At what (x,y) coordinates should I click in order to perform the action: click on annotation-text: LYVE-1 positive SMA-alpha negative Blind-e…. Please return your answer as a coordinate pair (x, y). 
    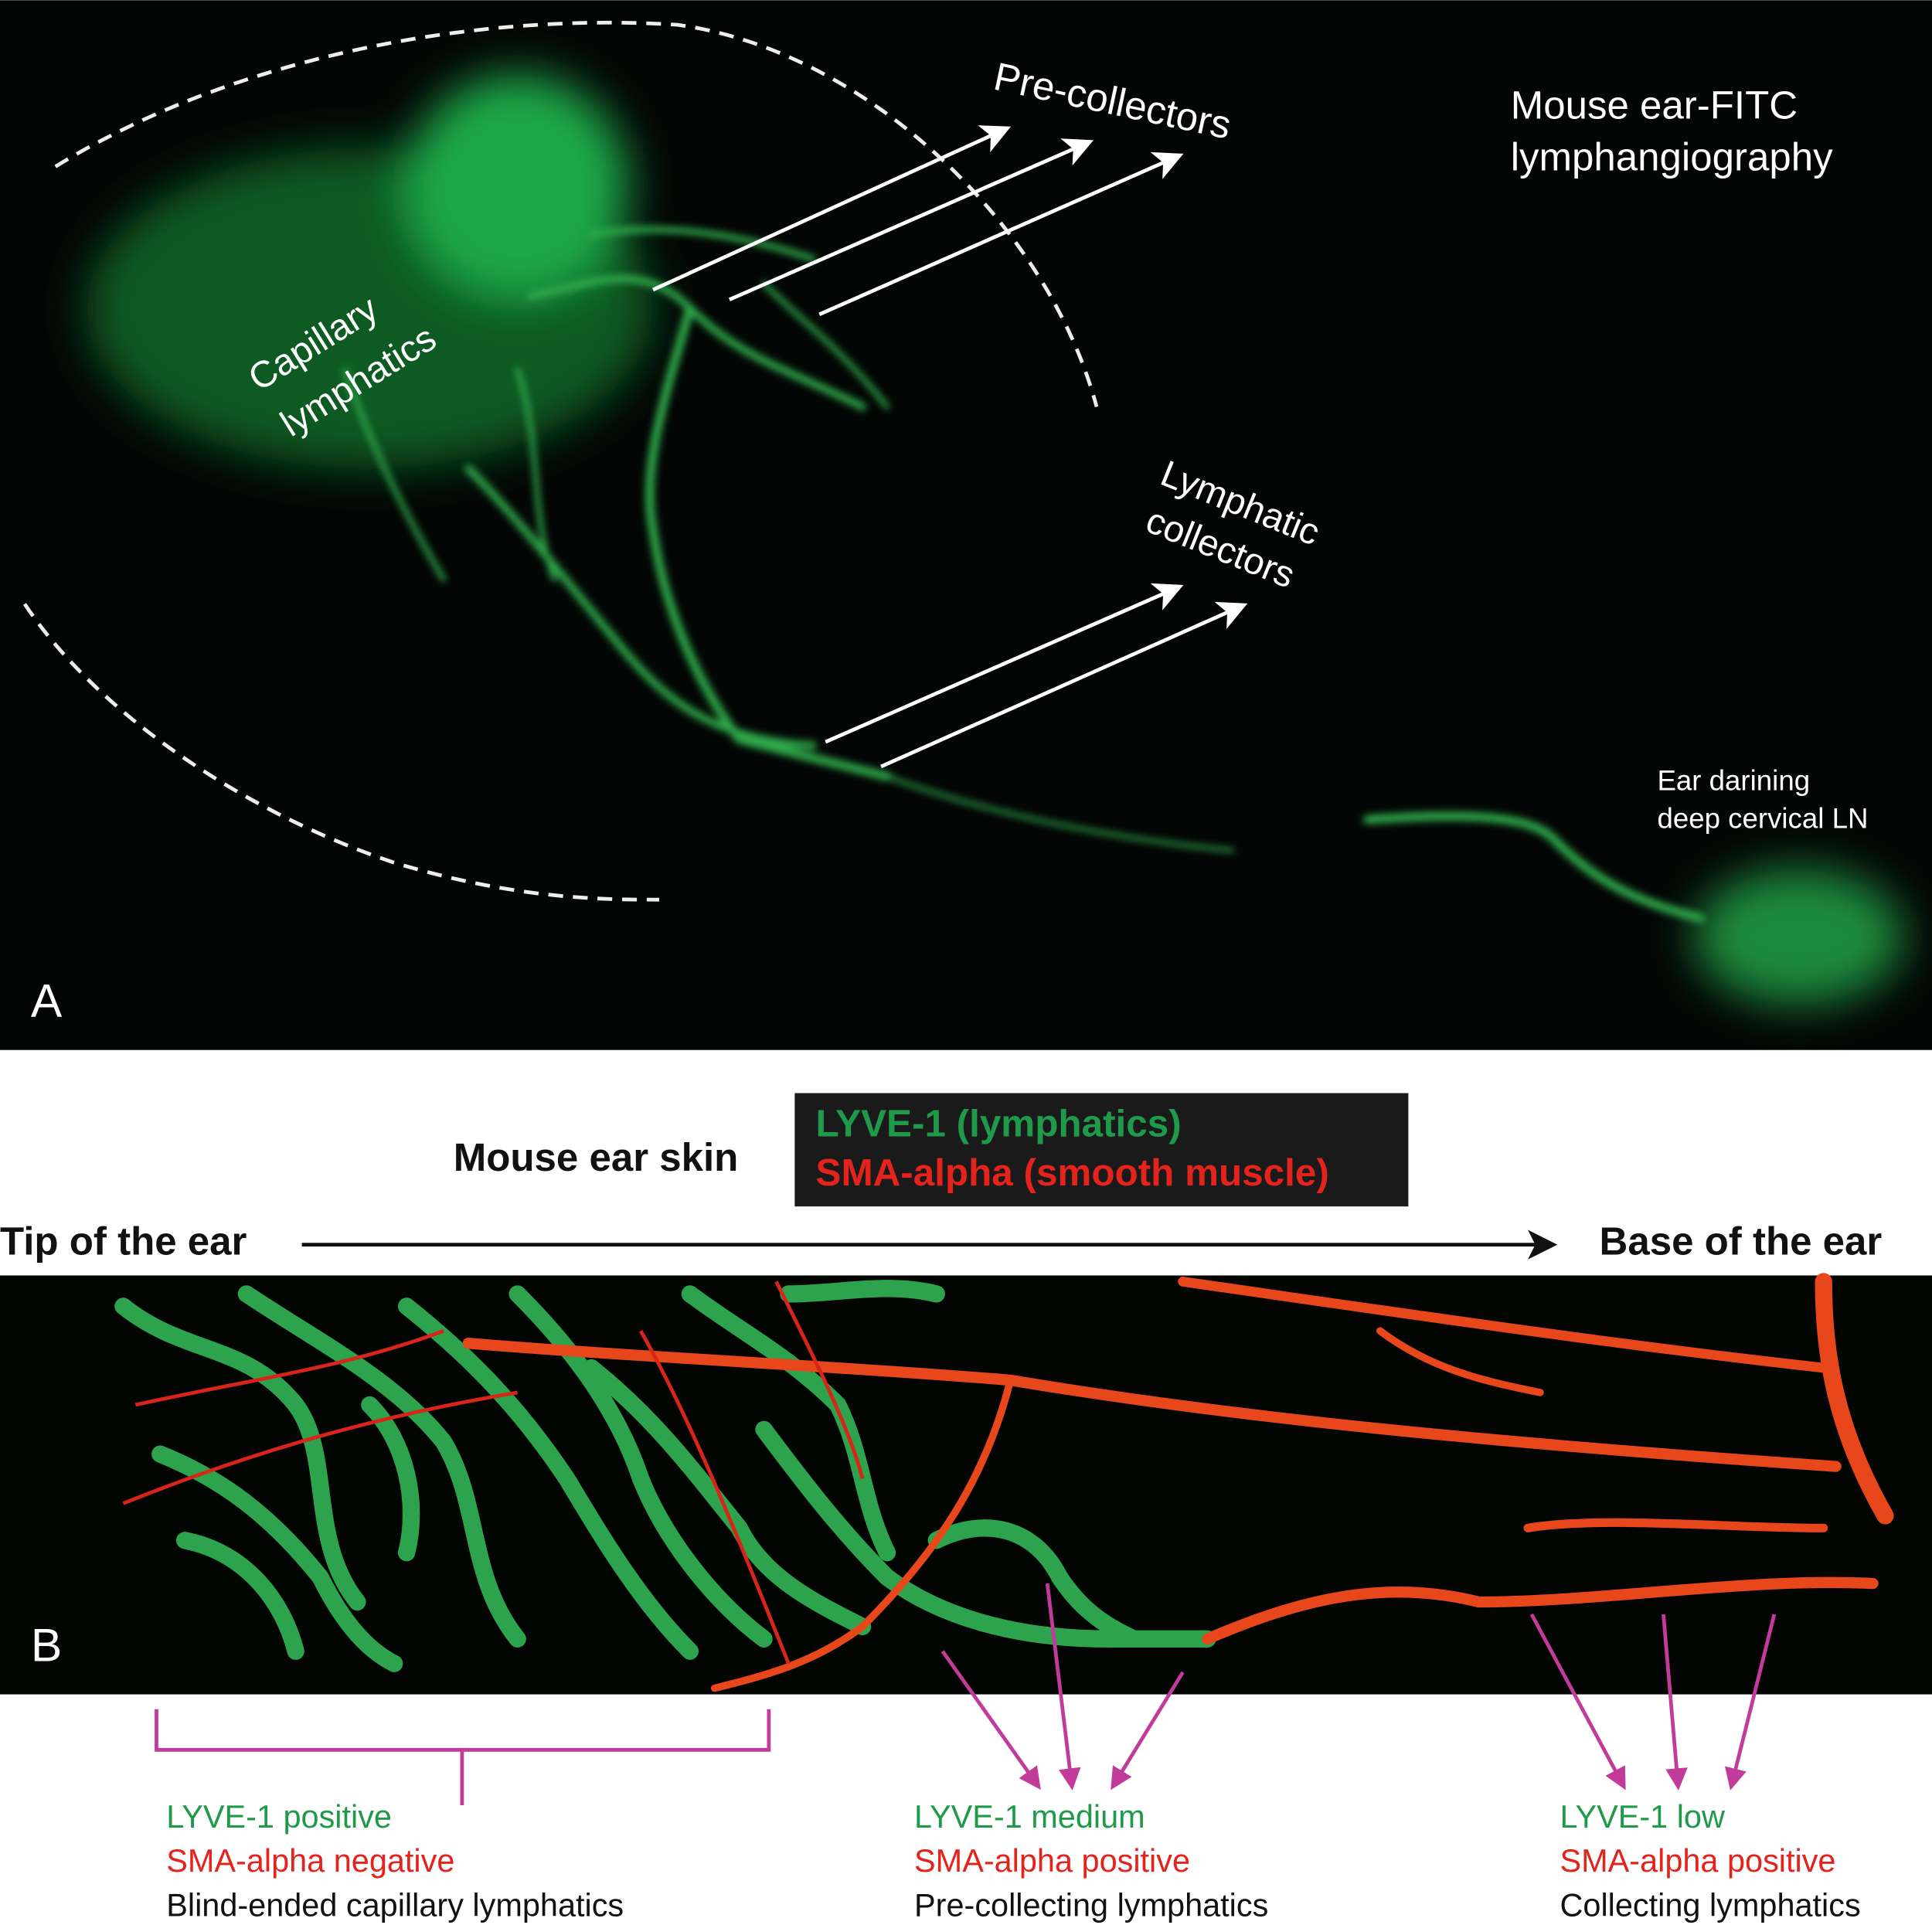
    Looking at the image, I should click on (1013, 1861).